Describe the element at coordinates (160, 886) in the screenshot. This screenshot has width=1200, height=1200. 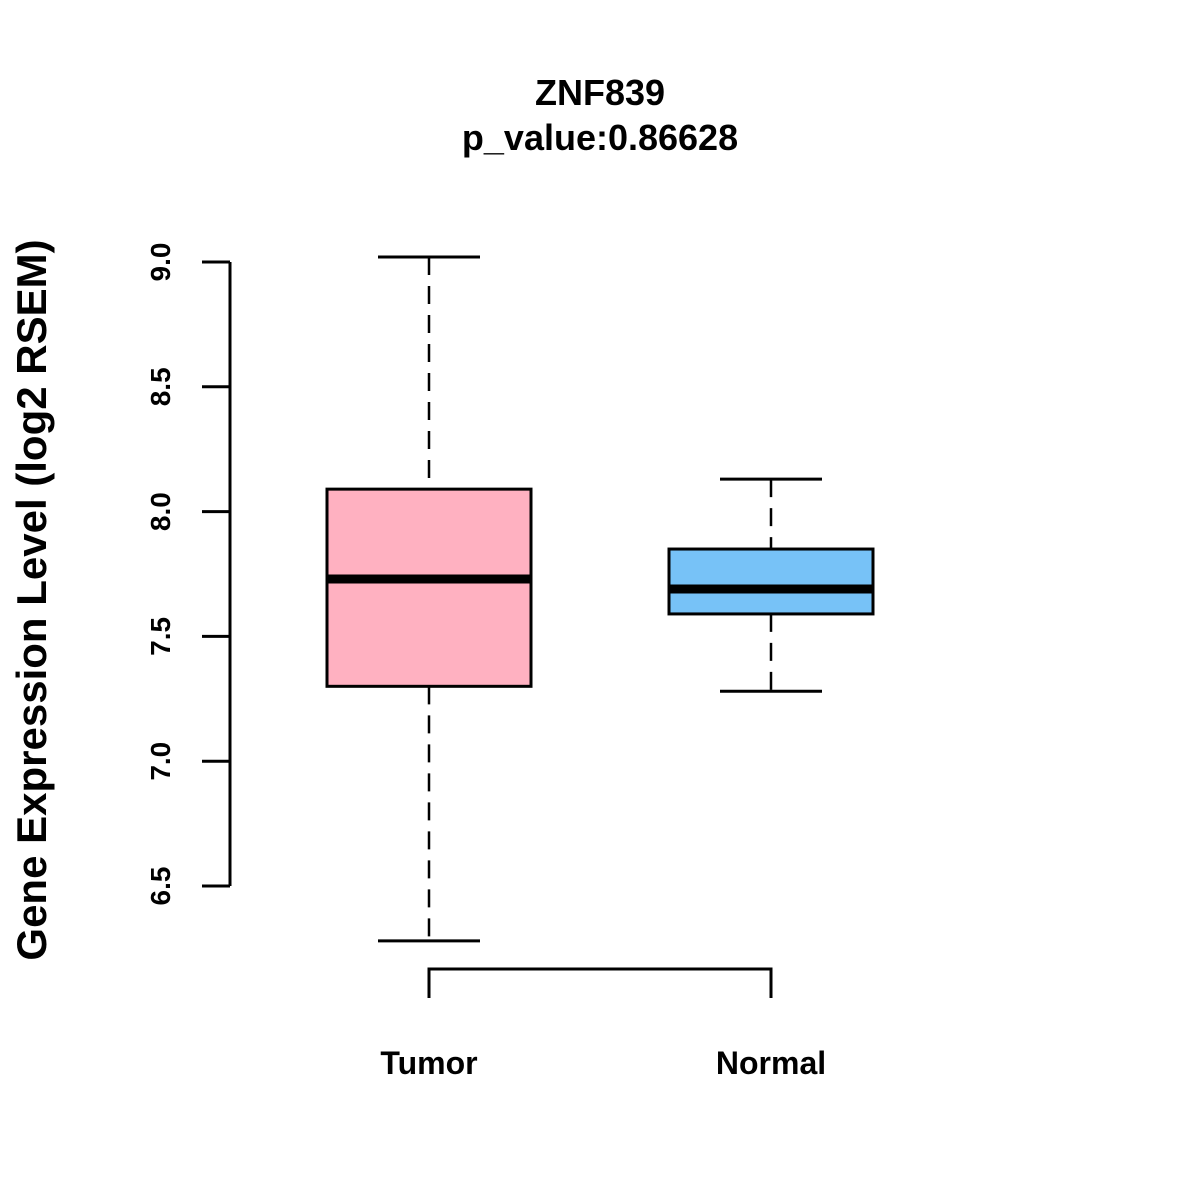
I see `y-tick-label: 6.5` at that location.